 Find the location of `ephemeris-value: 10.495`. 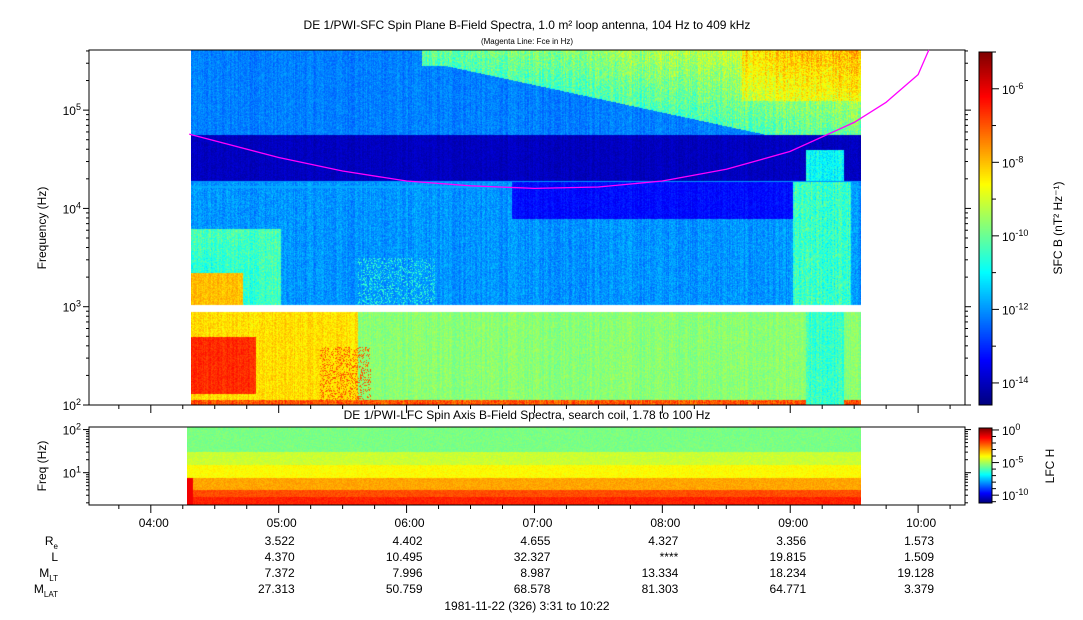

ephemeris-value: 10.495 is located at coordinates (404, 557).